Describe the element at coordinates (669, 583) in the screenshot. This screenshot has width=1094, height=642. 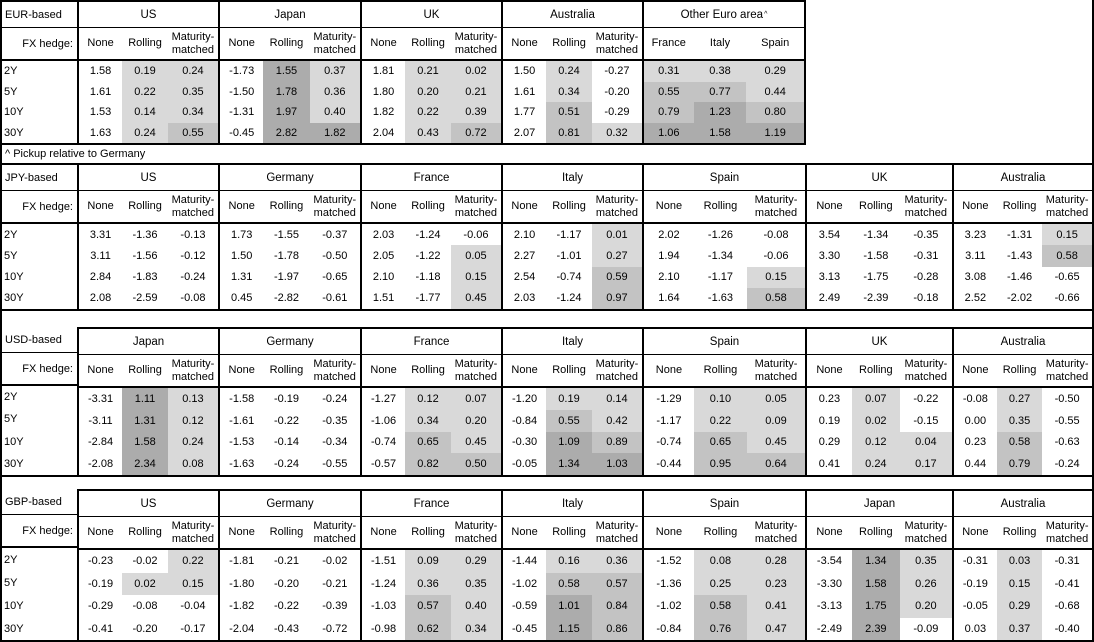
I see `value-cell: -1.36` at that location.